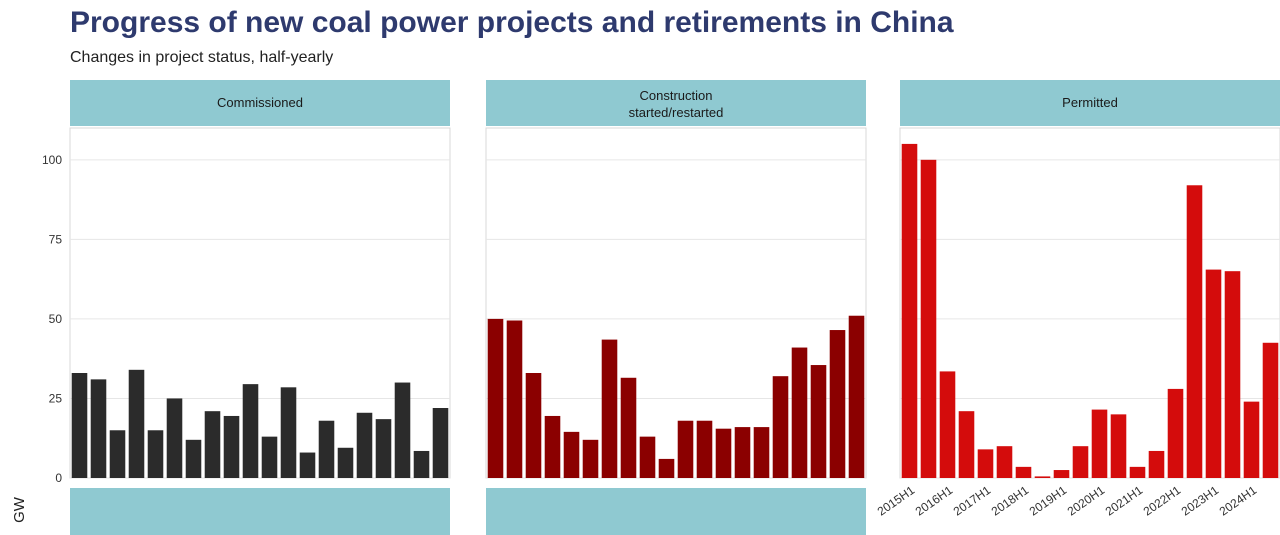 Image resolution: width=1280 pixels, height=535 pixels. What do you see at coordinates (1162, 501) in the screenshot?
I see `x-tick-label: 2022H1` at bounding box center [1162, 501].